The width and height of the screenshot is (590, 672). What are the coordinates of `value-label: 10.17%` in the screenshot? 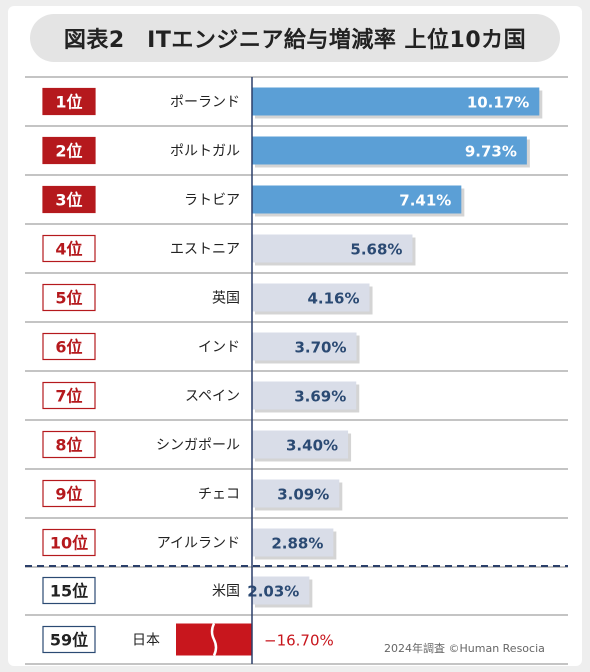 It's located at (498, 103).